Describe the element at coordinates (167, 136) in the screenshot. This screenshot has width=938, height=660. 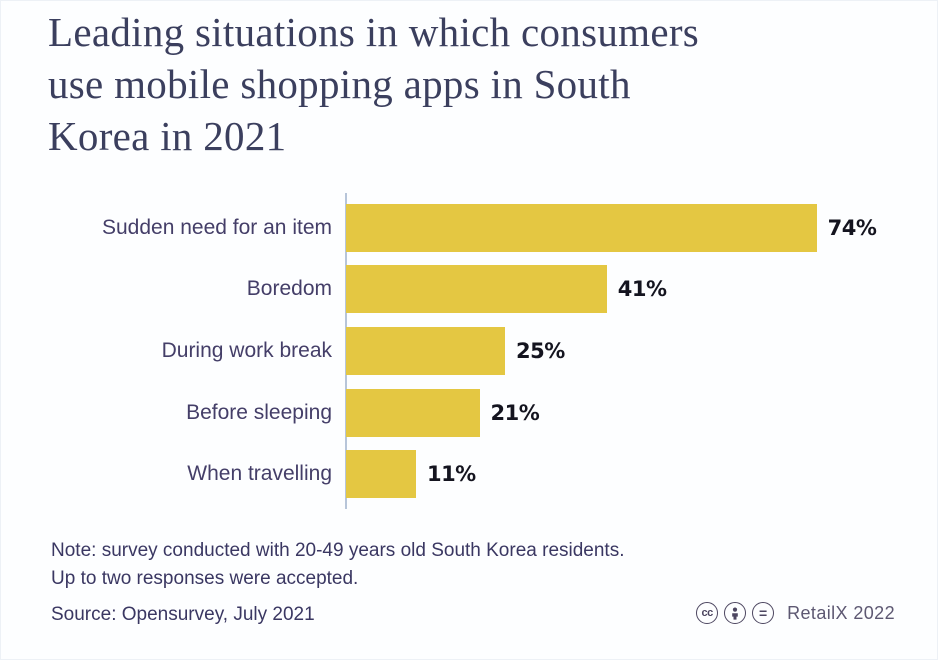
I see `chart-title-line-3: Korea in 2021` at that location.